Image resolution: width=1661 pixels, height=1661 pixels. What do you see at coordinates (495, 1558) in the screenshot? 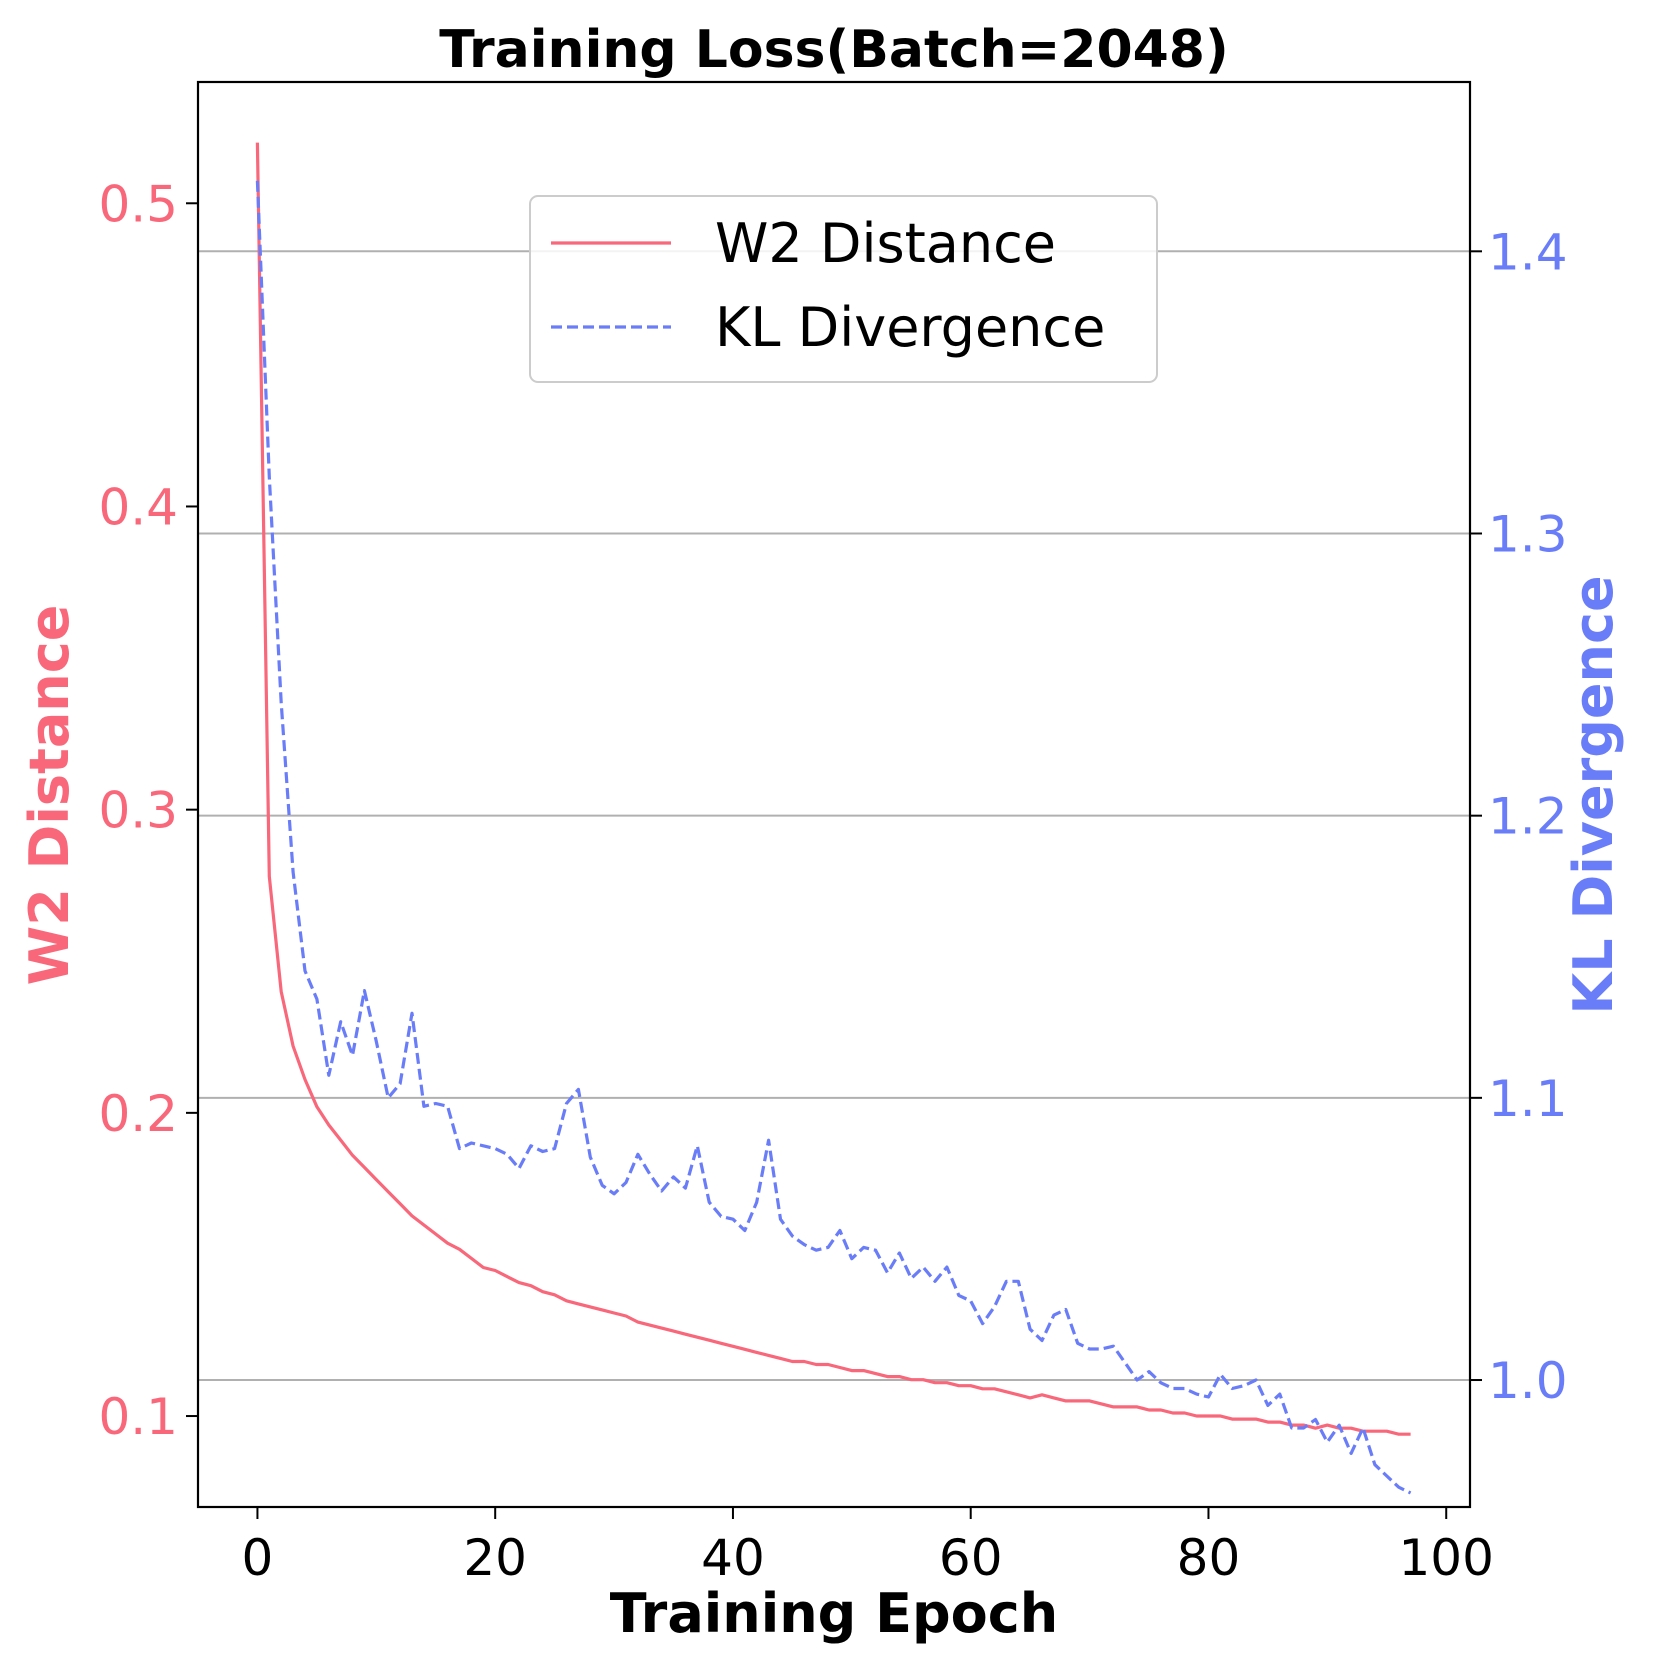
I see `x-tick-label-1: 20` at bounding box center [495, 1558].